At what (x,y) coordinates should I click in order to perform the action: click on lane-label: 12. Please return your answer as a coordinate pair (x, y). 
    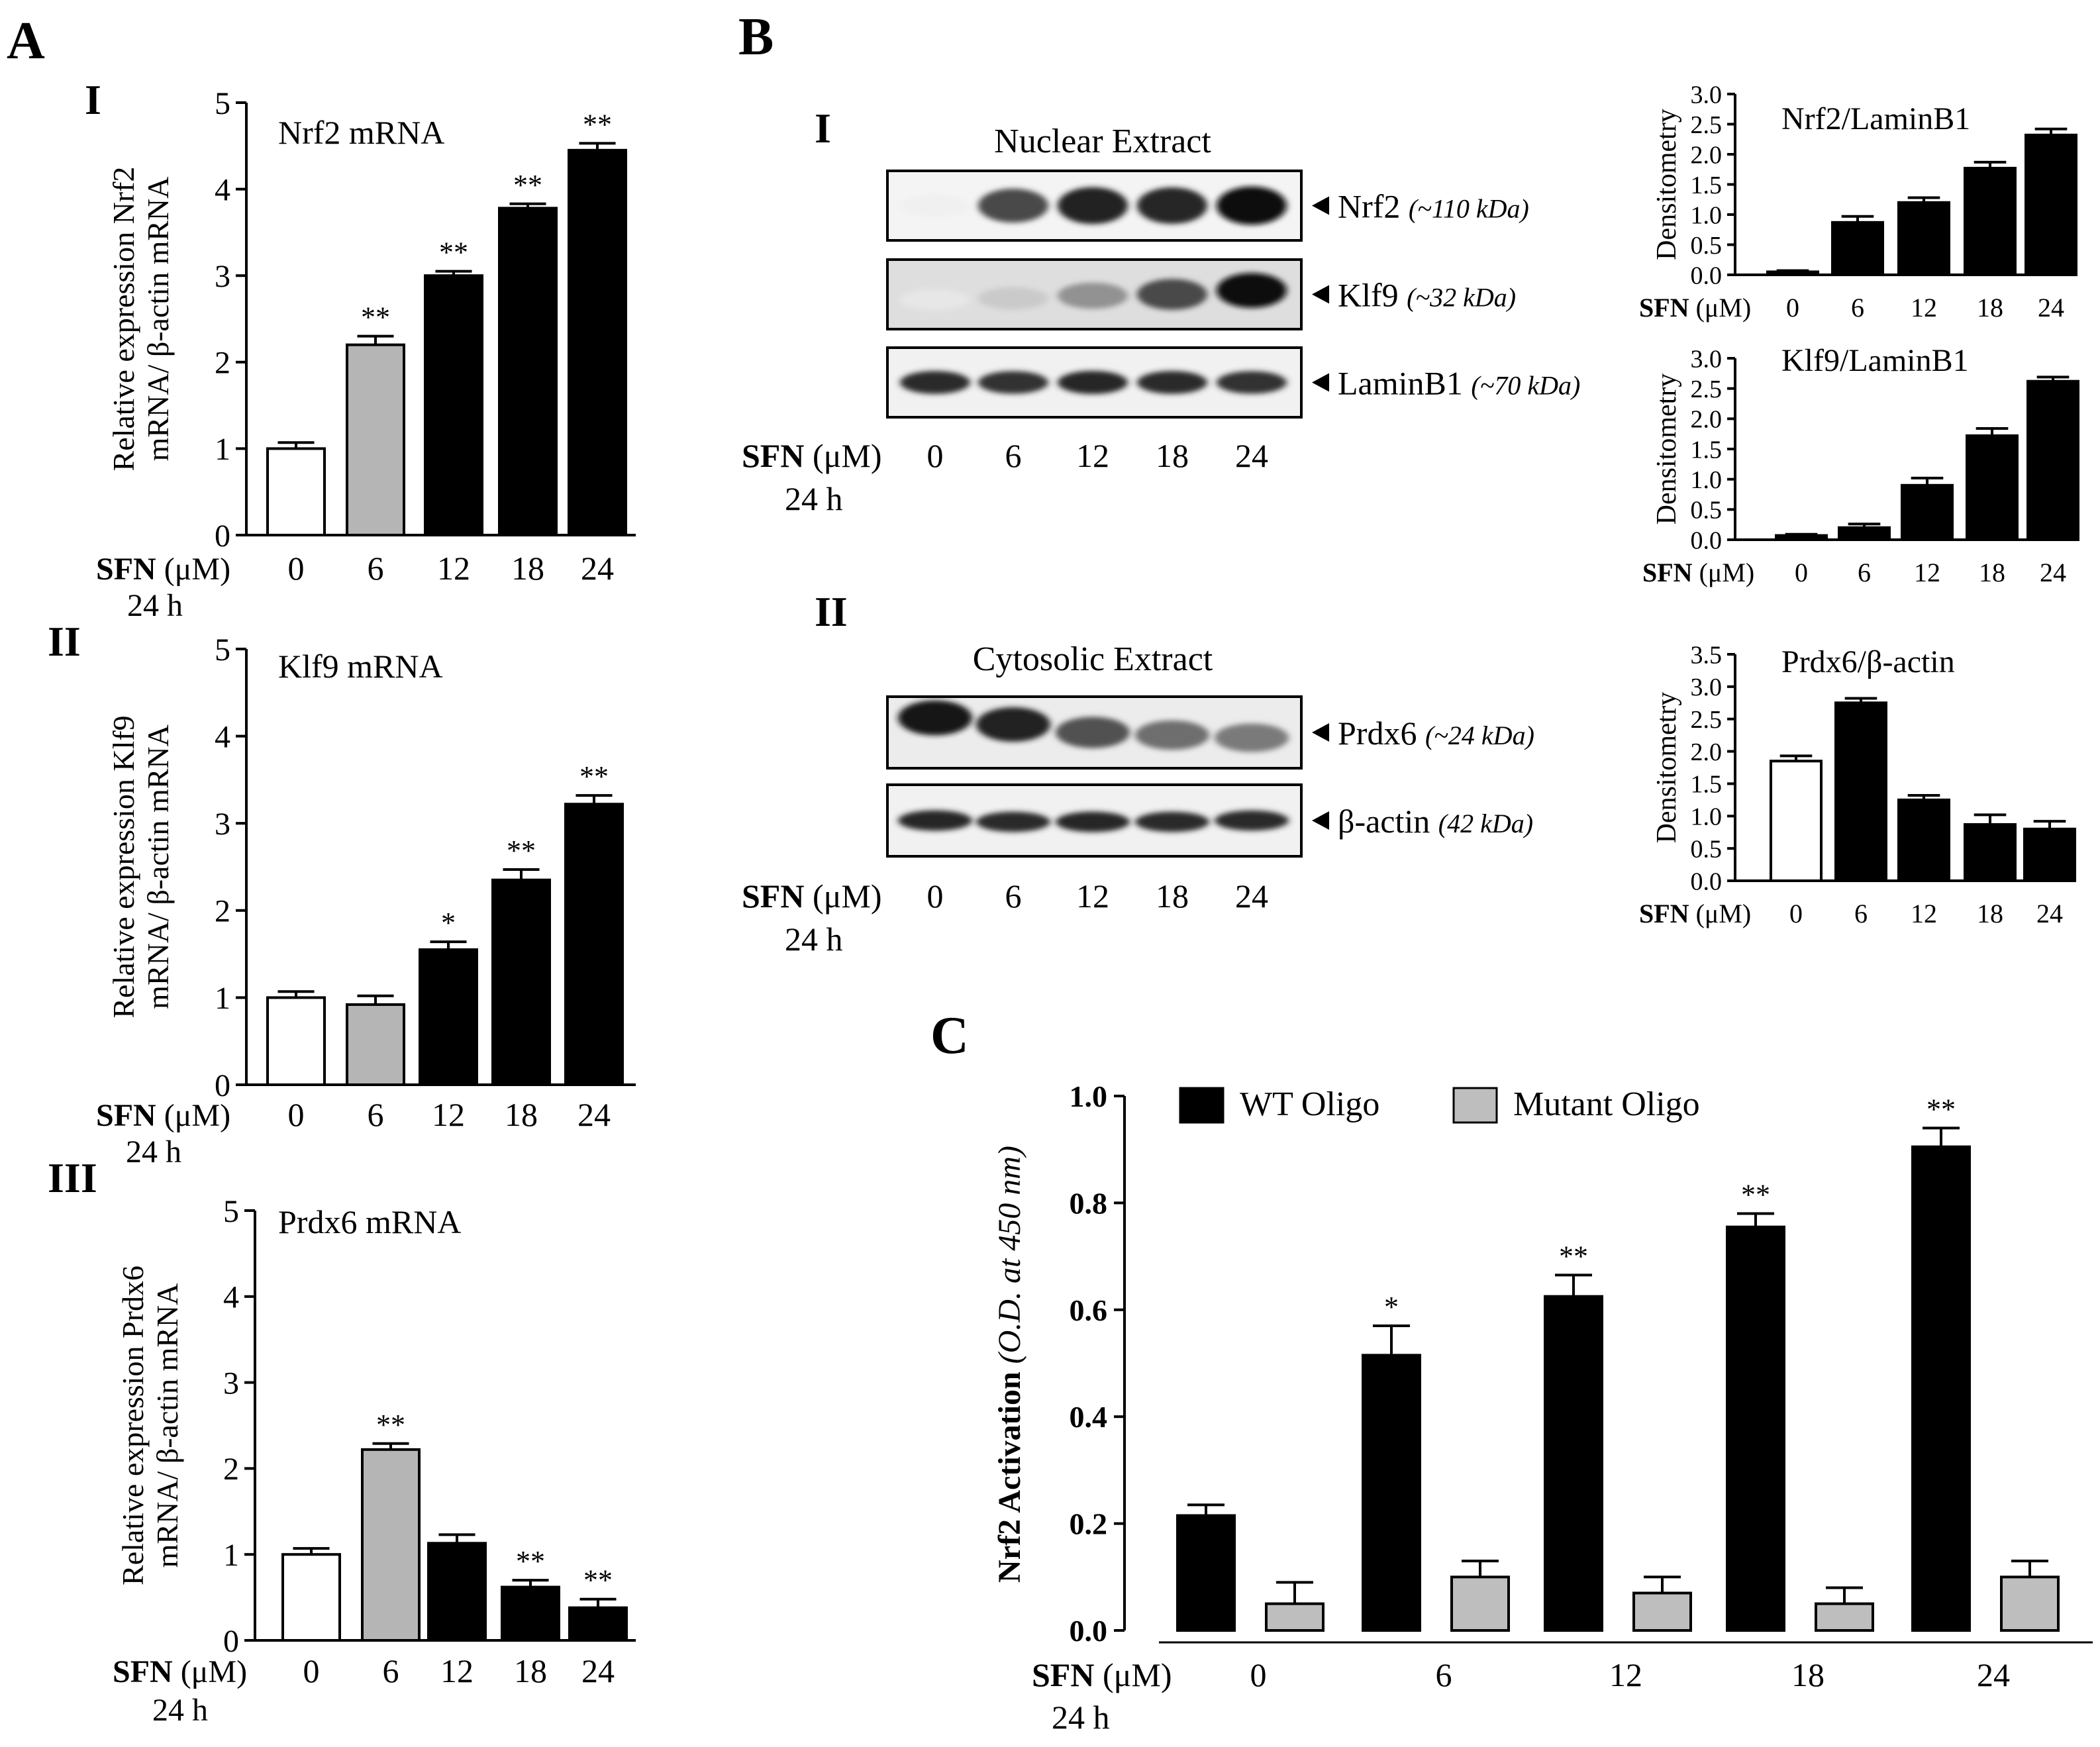
    Looking at the image, I should click on (1092, 455).